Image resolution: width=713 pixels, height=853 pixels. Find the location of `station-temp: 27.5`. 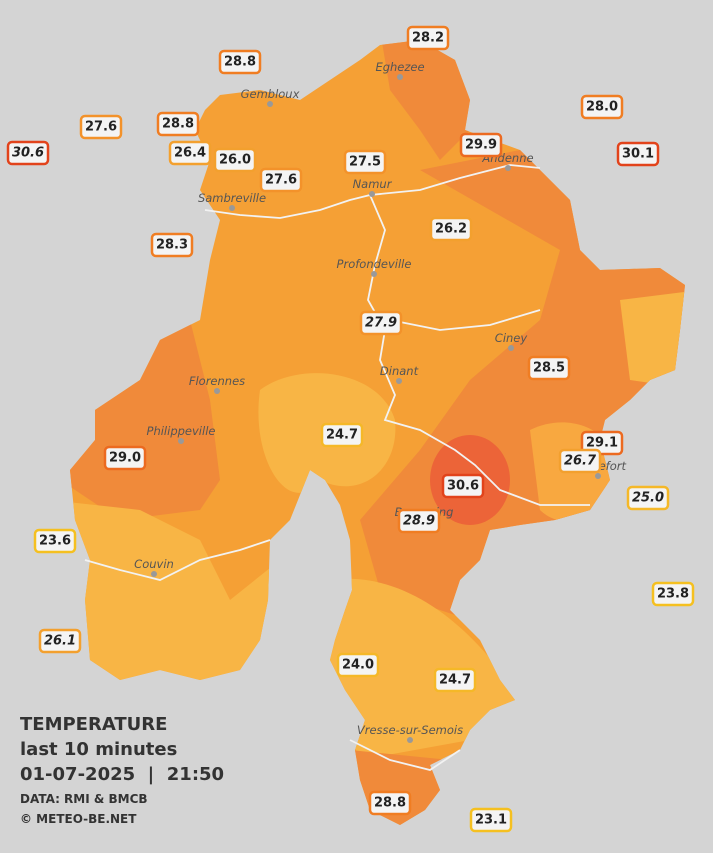

station-temp: 27.5 is located at coordinates (365, 162).